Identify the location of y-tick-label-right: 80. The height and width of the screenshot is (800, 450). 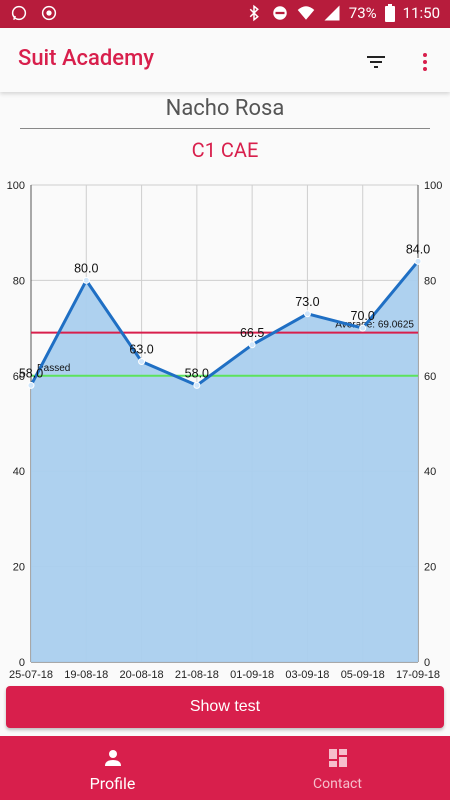
(430, 281).